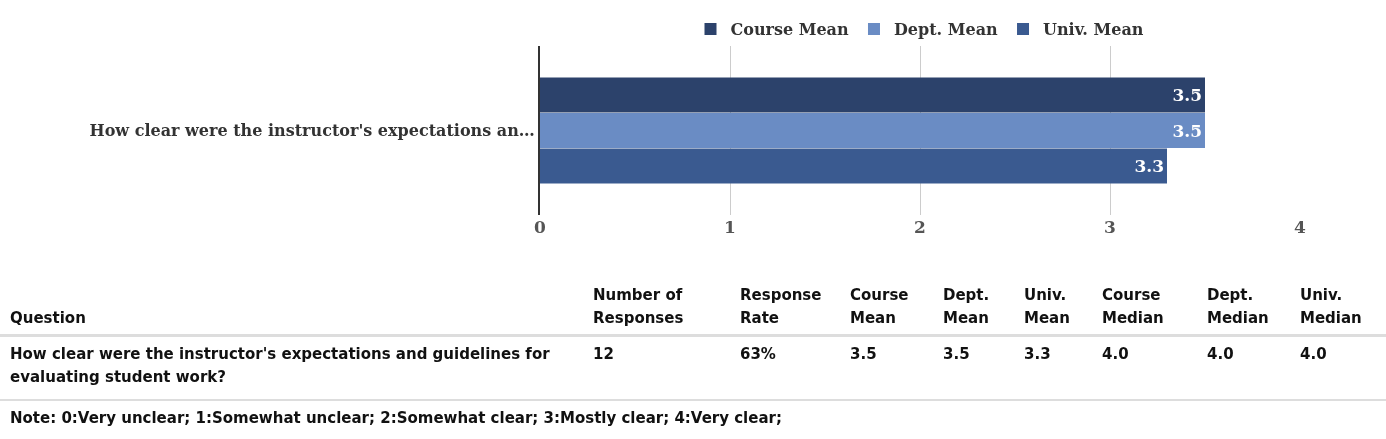  Describe the element at coordinates (1149, 165) in the screenshot. I see `data-label: 3.3` at that location.